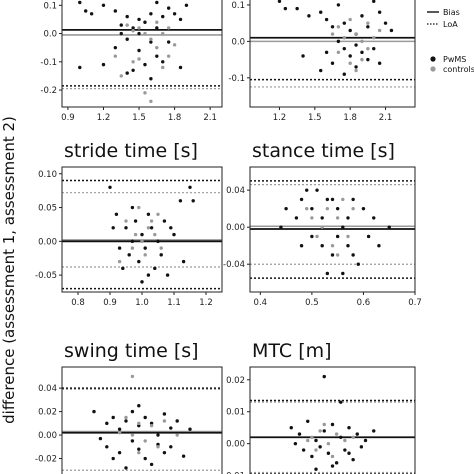 The image size is (474, 474). What do you see at coordinates (46, 276) in the screenshot?
I see `y-tick-label: -0.05` at bounding box center [46, 276].